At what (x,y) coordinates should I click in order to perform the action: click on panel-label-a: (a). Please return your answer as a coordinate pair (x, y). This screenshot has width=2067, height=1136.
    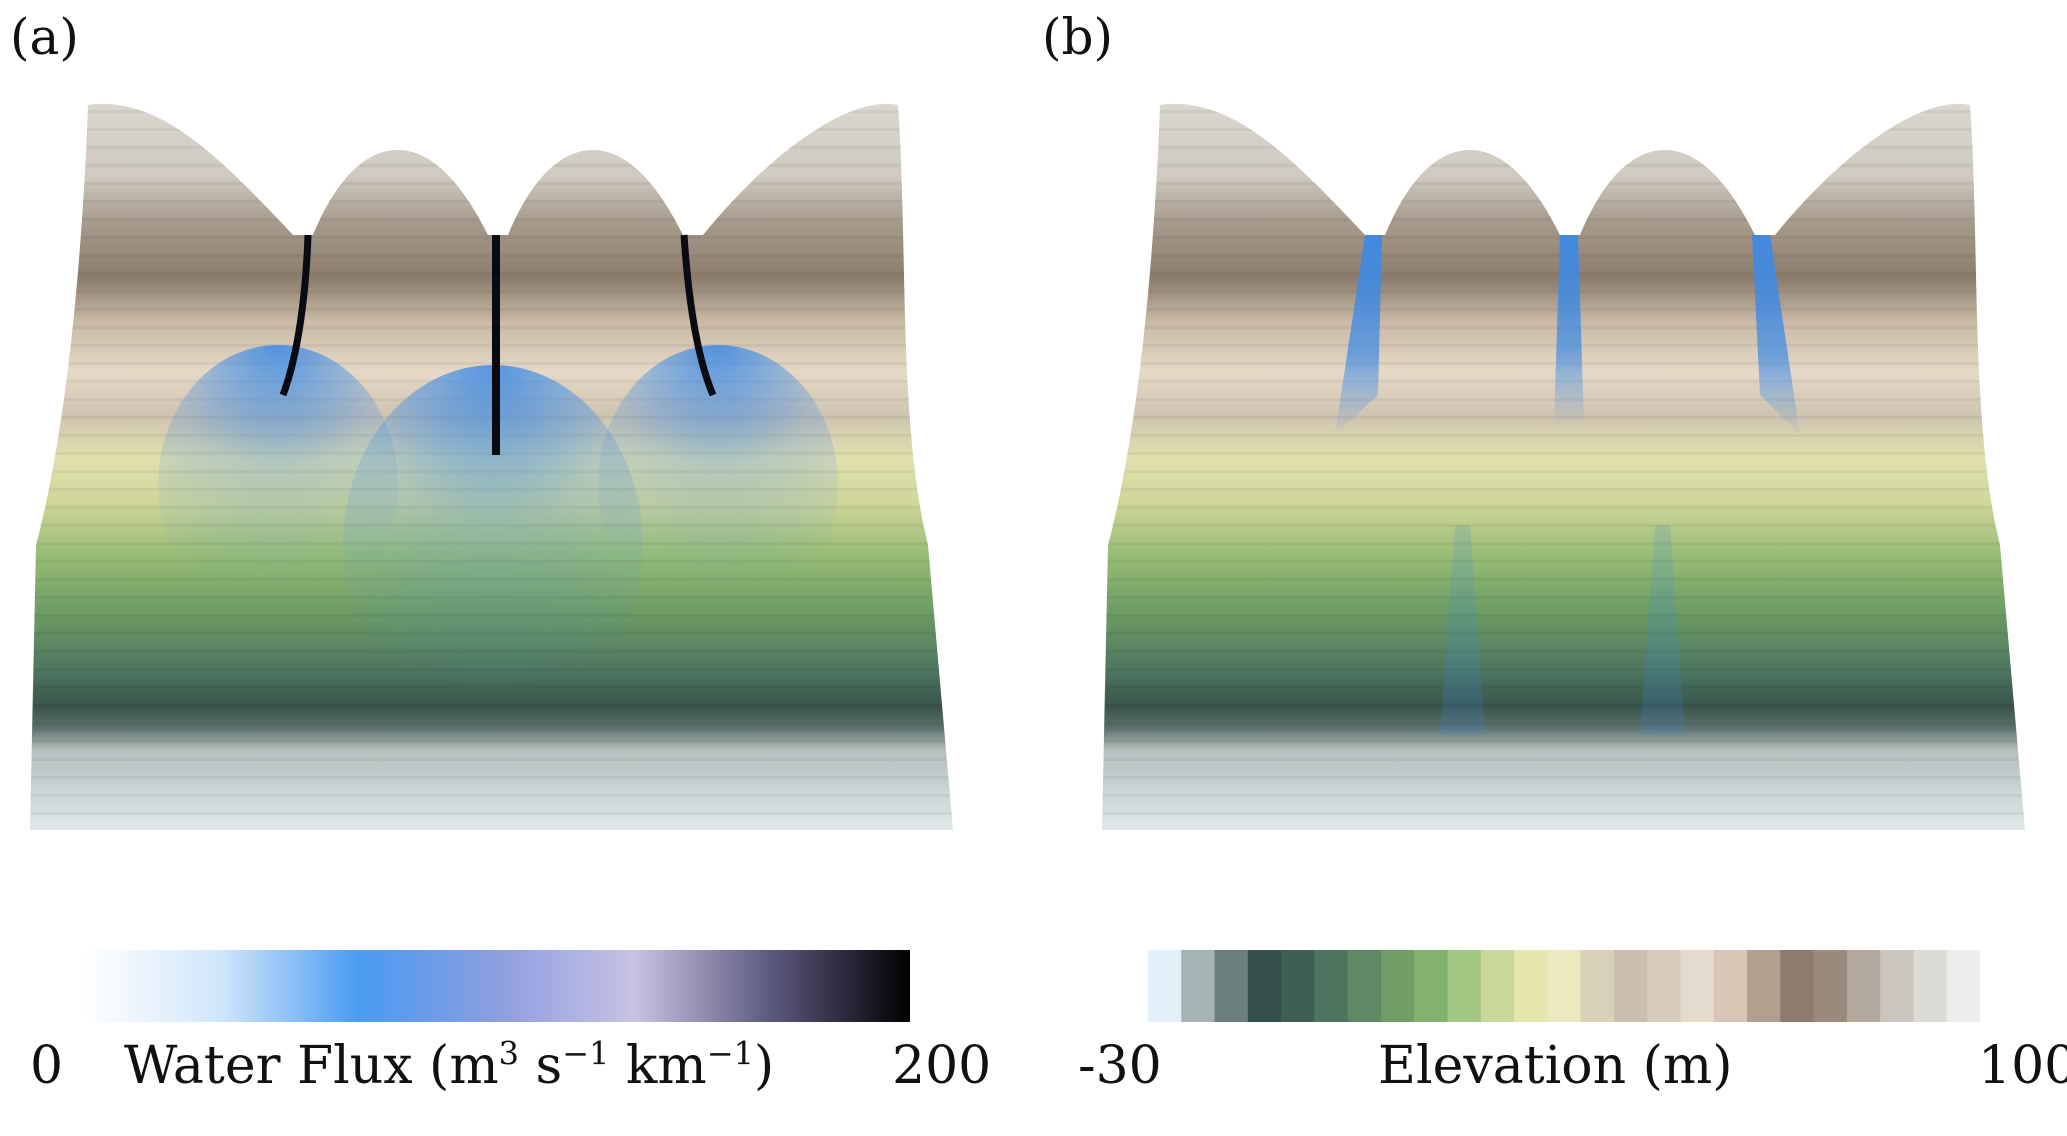
    Looking at the image, I should click on (44, 37).